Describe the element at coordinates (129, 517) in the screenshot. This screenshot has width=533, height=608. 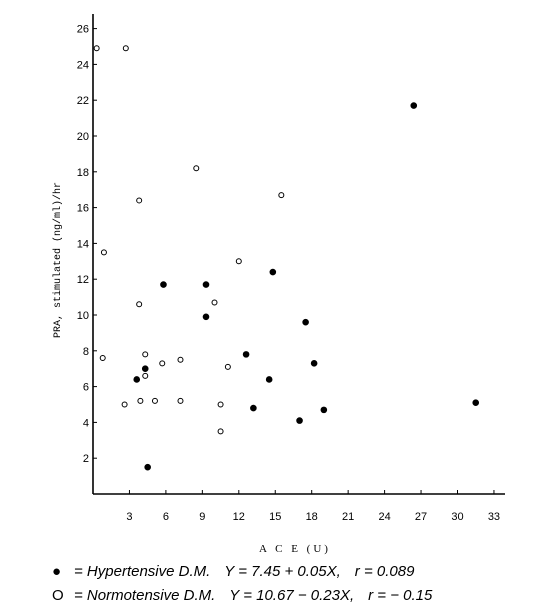
I see `x-tick-label: 3` at that location.